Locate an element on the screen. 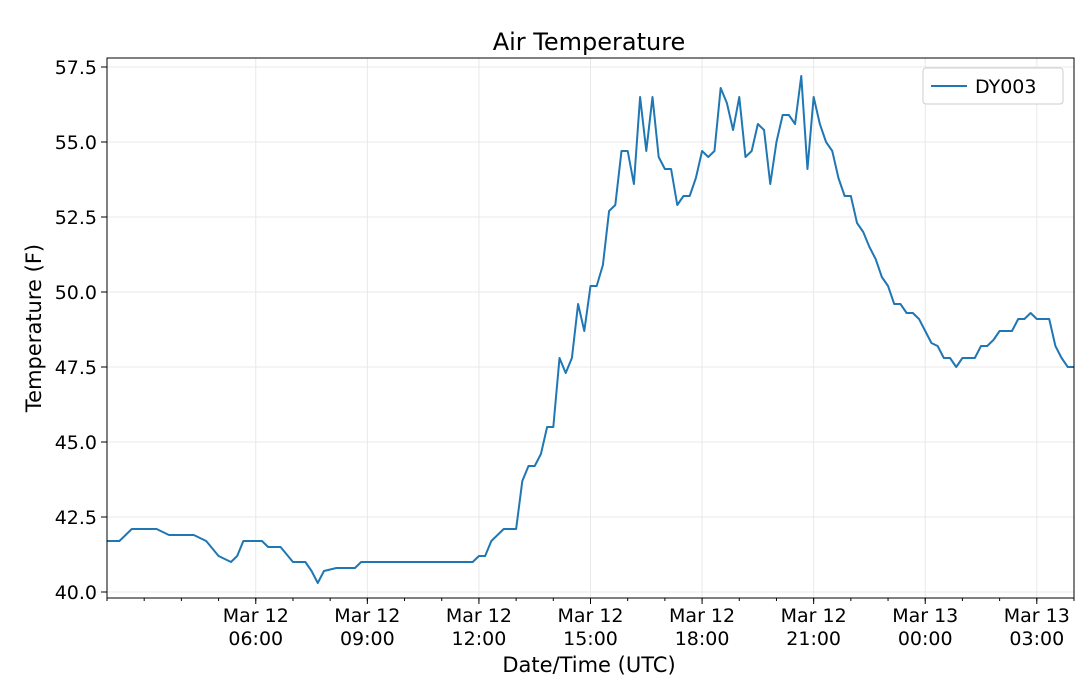  legend-box is located at coordinates (993, 86).